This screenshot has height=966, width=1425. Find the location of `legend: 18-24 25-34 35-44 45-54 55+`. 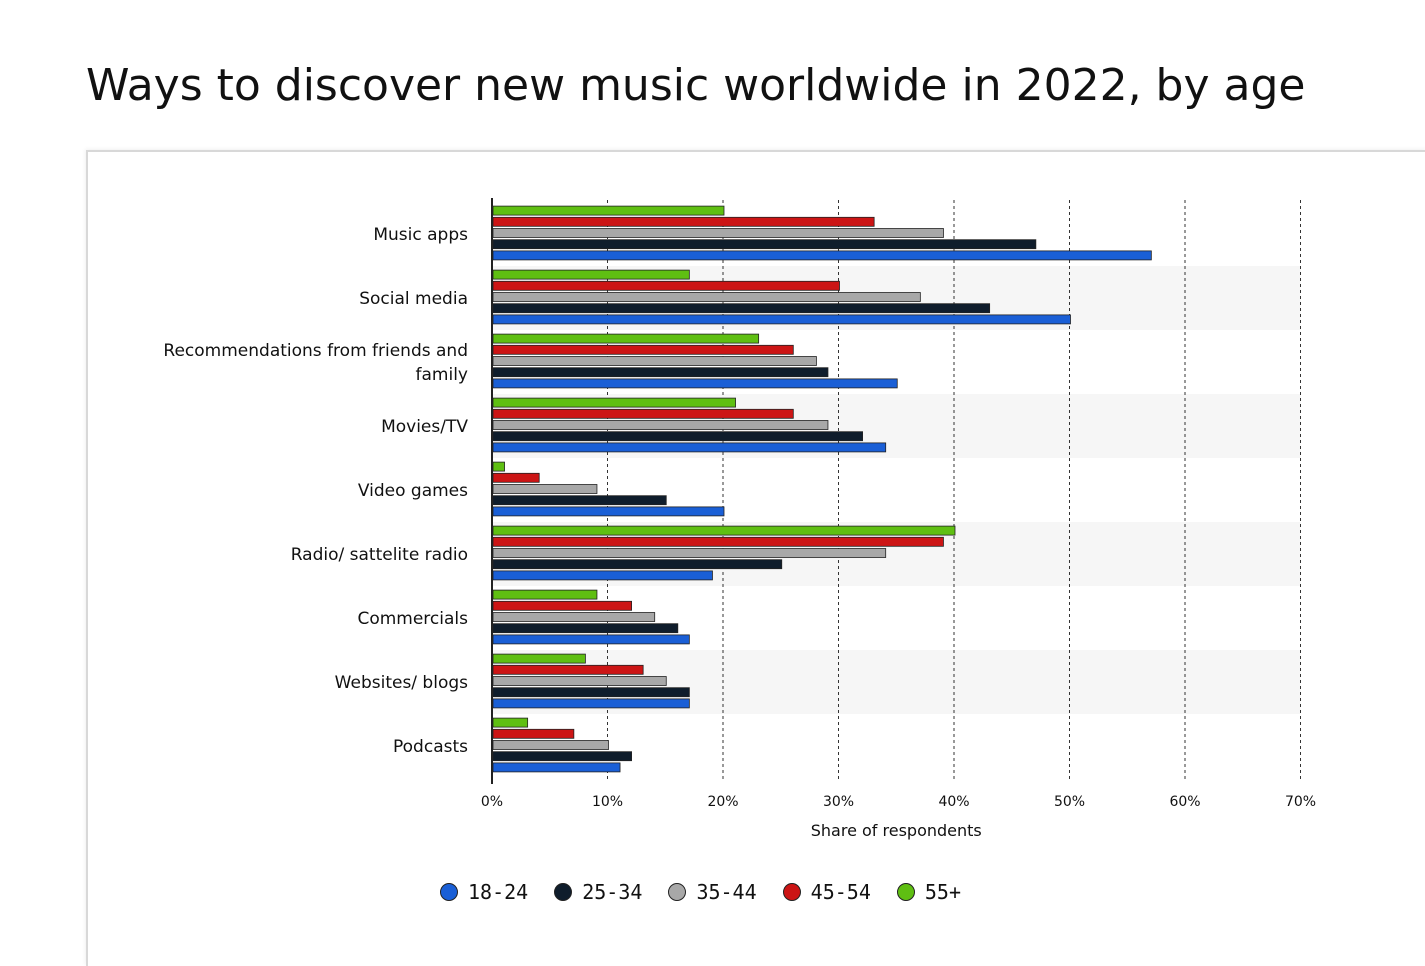

legend: 18-24 25-34 35-44 45-54 55+ is located at coordinates (700, 892).